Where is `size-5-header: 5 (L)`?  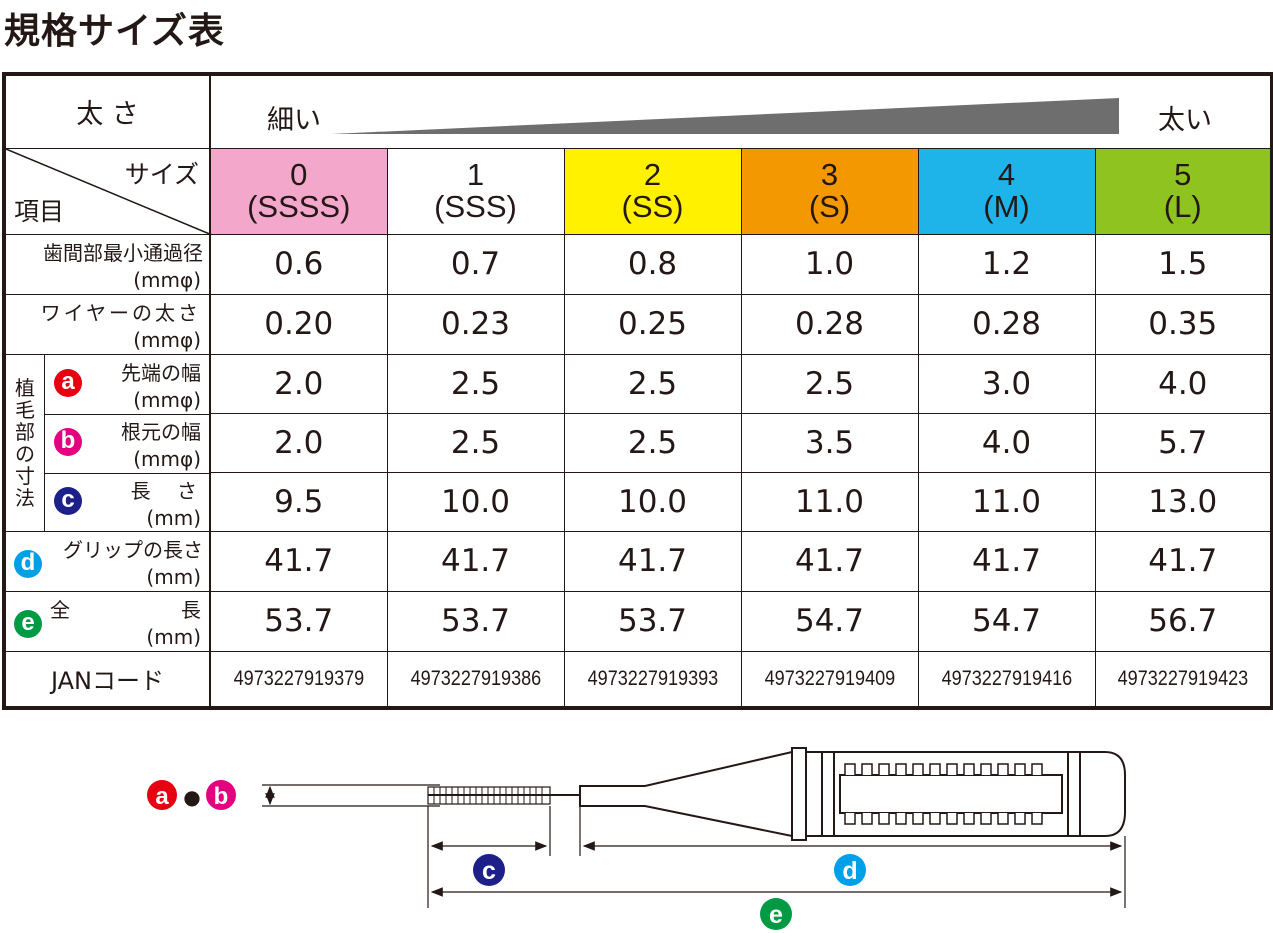
size-5-header: 5 (L) is located at coordinates (1183, 191).